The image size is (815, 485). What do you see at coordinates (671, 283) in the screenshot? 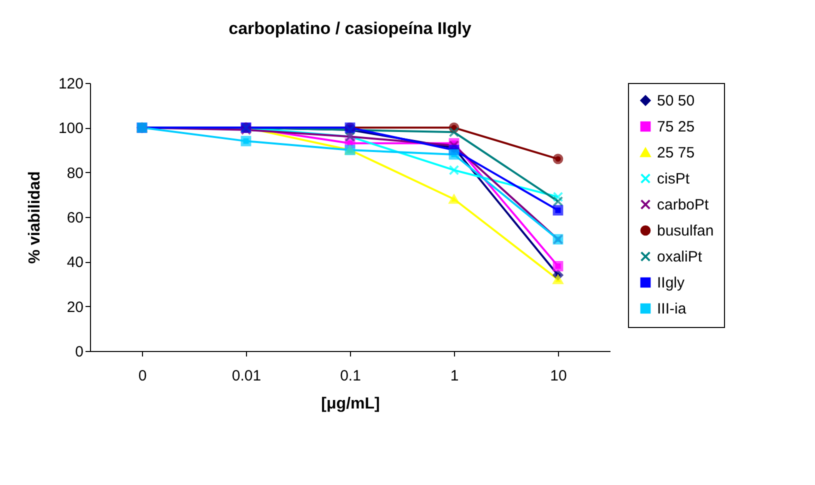
I see `legend-label: IIgly` at bounding box center [671, 283].